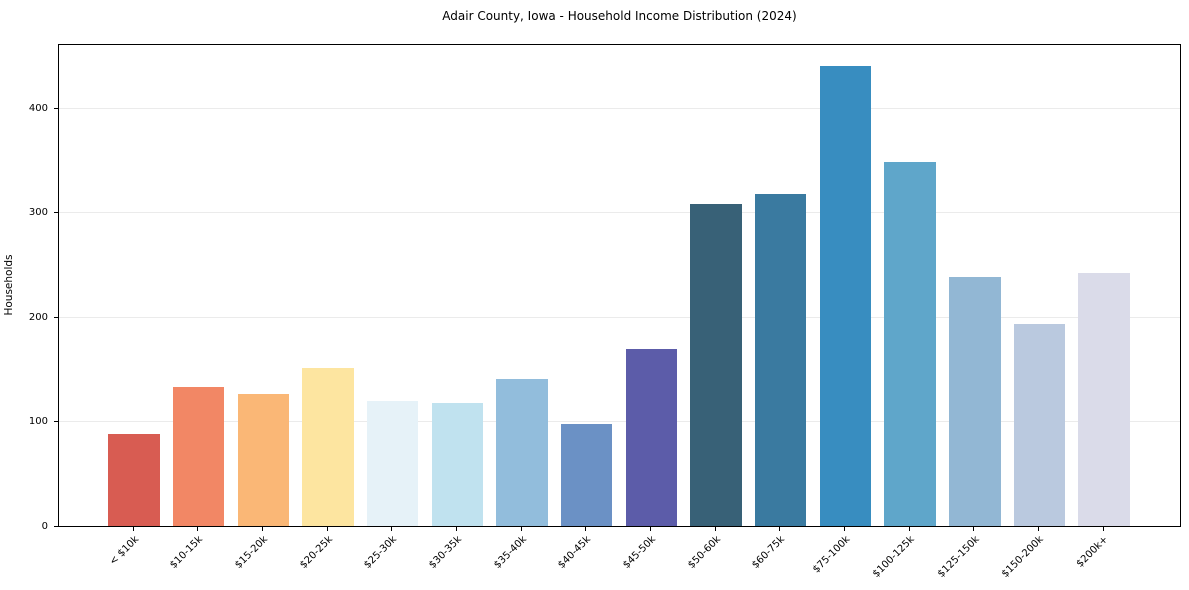 The image size is (1189, 590). I want to click on x-tick-label: $75-100k, so click(831, 555).